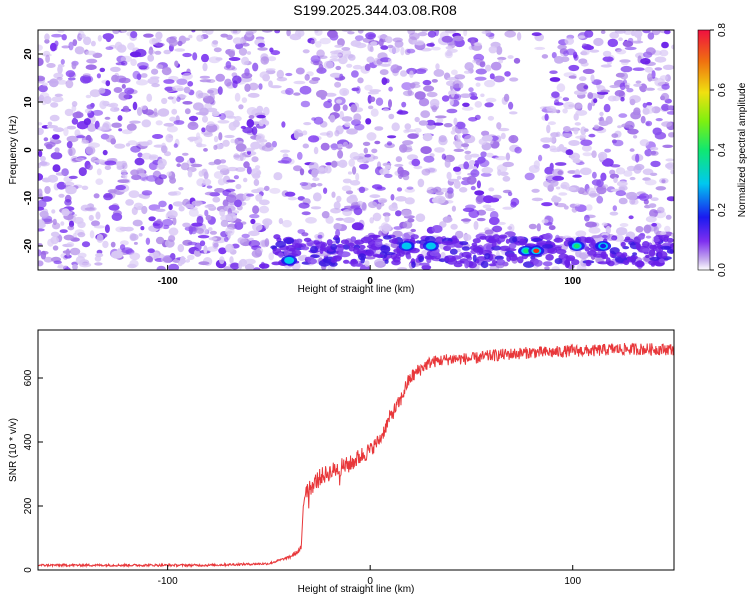  Describe the element at coordinates (722, 30) in the screenshot. I see `colorbar-tick-label: 0.8` at that location.